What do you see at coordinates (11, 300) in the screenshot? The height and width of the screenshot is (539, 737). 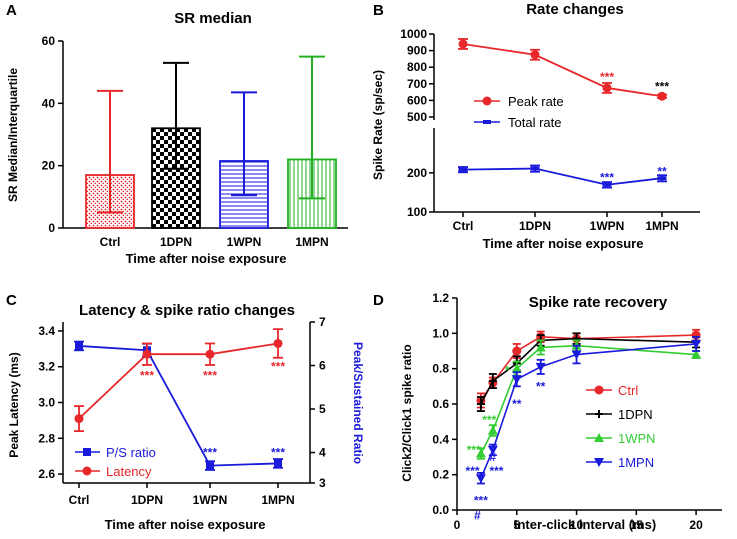 I see `panel-label-c: C` at bounding box center [11, 300].